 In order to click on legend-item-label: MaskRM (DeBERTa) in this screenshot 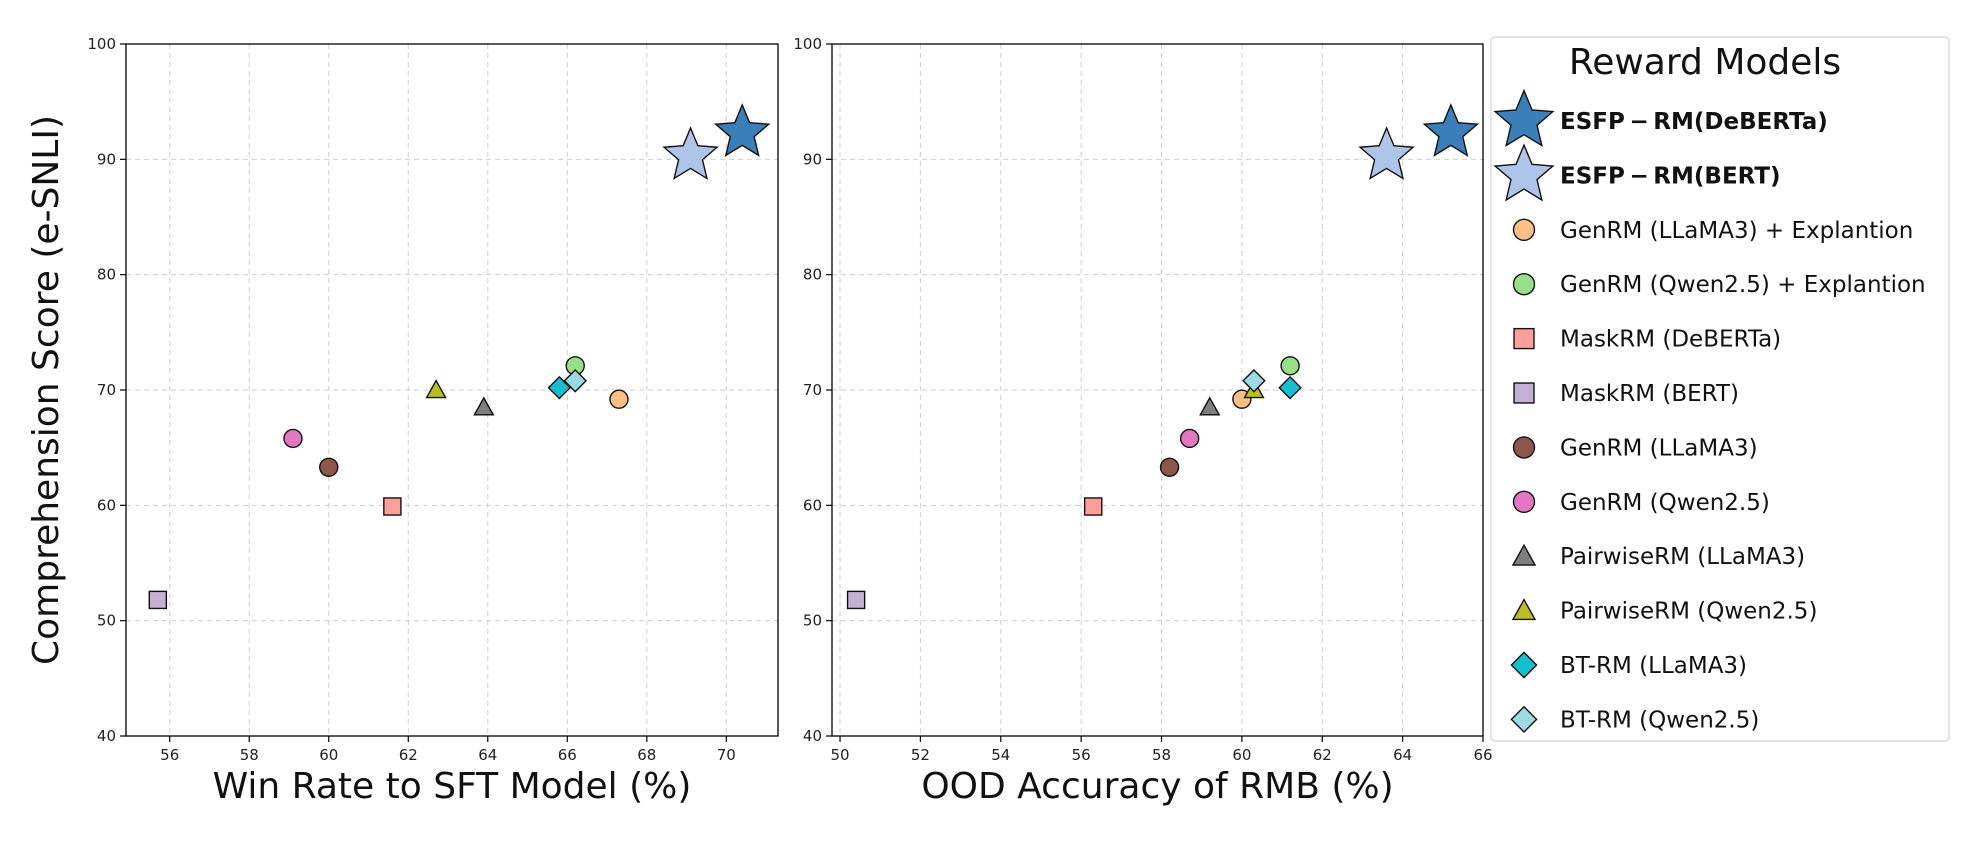, I will do `click(1670, 340)`.